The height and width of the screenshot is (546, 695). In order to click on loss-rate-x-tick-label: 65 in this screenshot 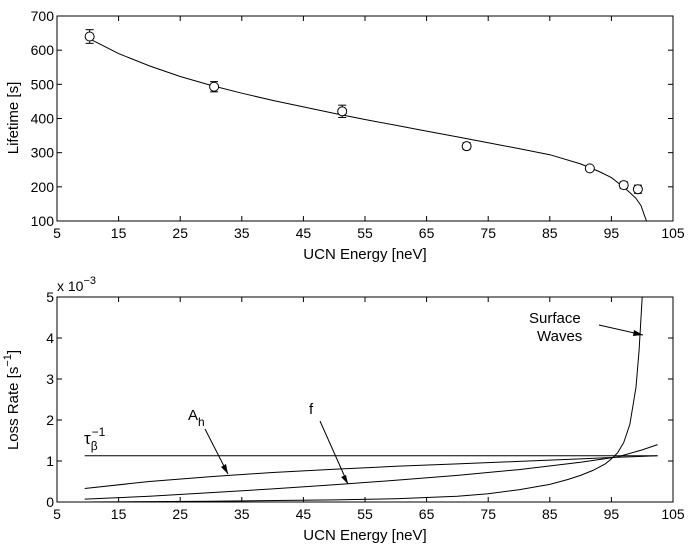, I will do `click(427, 514)`.